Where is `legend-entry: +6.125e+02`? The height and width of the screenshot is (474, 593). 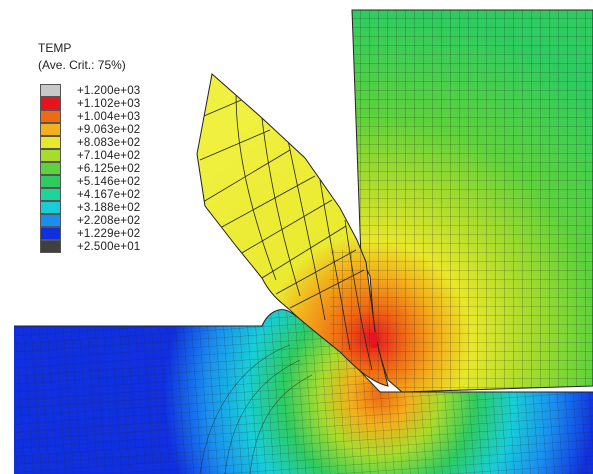 legend-entry: +6.125e+02 is located at coordinates (90, 168).